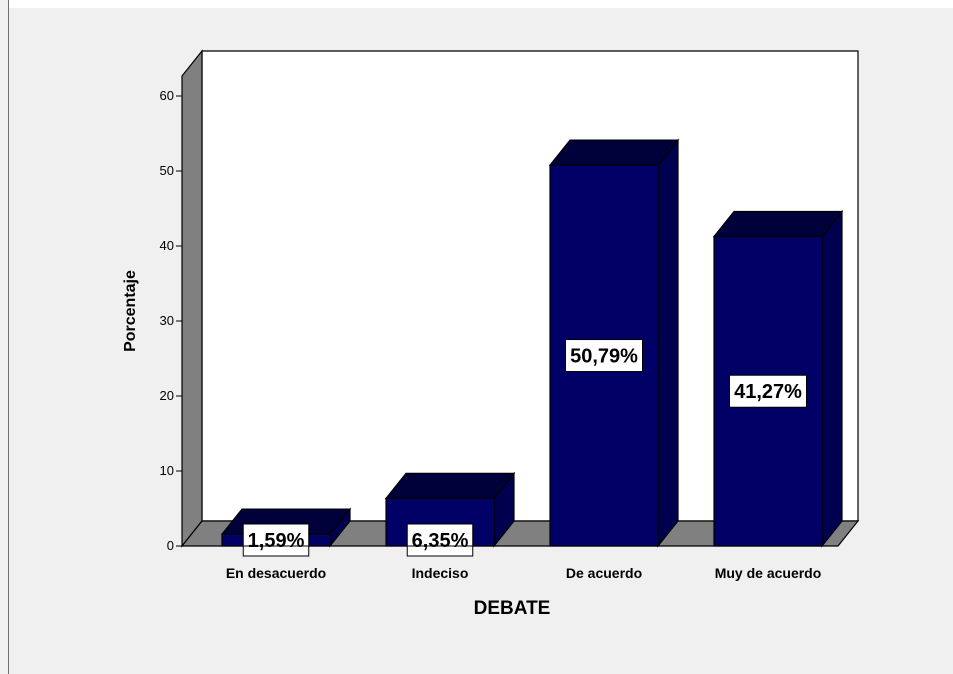  I want to click on y-axis-title: Porcentaje, so click(130, 311).